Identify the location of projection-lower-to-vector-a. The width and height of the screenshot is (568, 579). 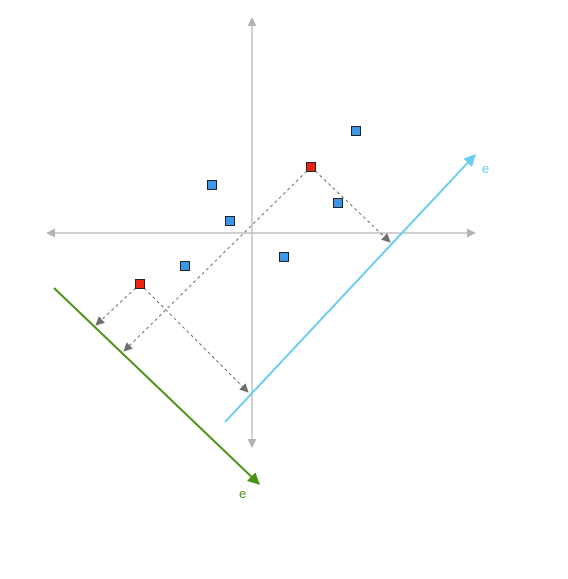
(194, 338).